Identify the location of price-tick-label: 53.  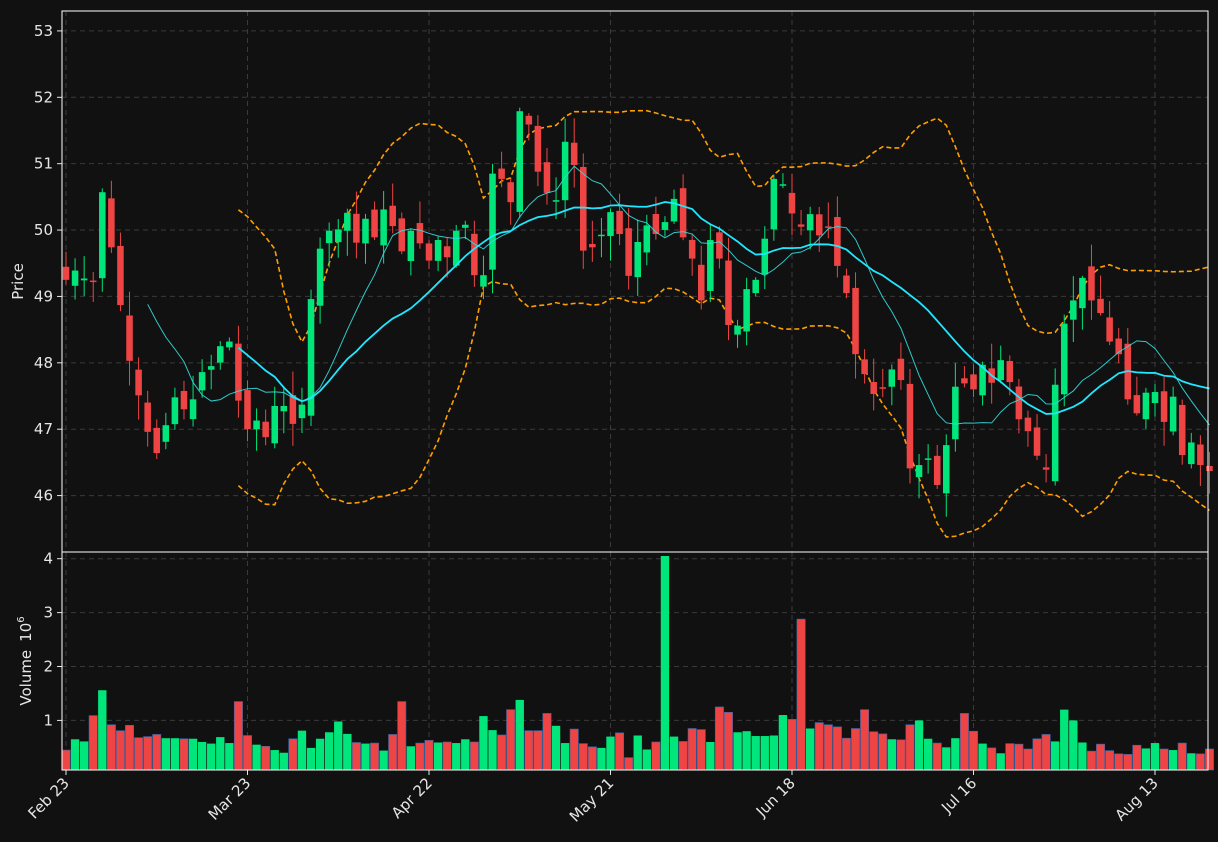
(43, 31).